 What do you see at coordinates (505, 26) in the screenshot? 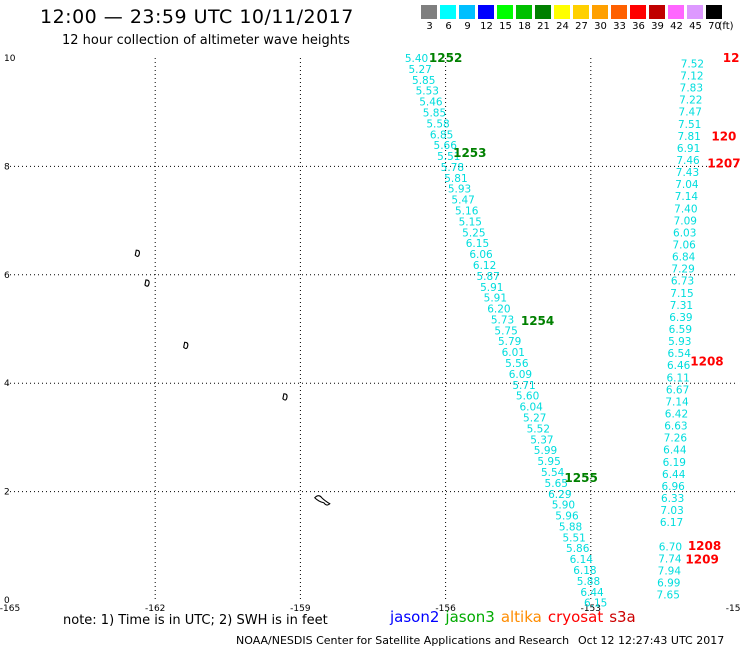
I see `legend-tick-label: 15` at bounding box center [505, 26].